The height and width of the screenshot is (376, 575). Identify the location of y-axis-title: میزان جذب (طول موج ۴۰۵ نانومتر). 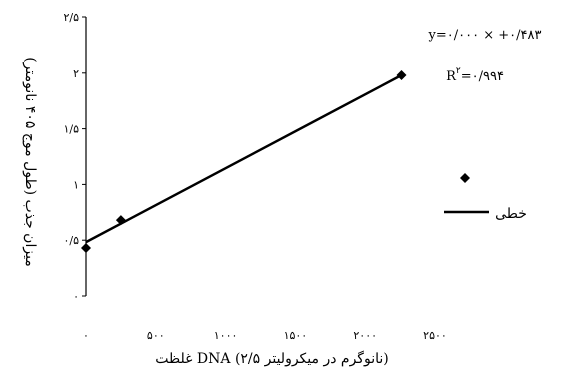
(30, 162).